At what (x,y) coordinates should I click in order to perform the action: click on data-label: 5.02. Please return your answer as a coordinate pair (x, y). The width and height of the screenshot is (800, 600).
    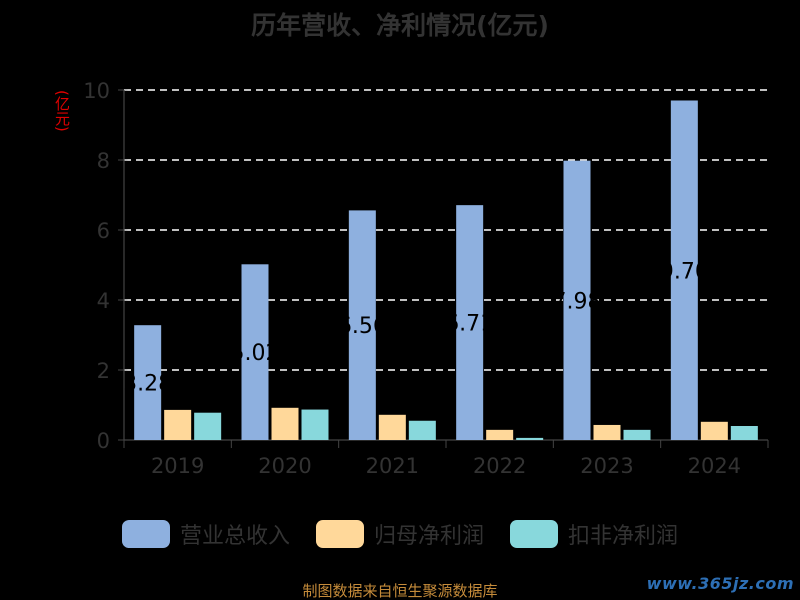
    Looking at the image, I should click on (255, 353).